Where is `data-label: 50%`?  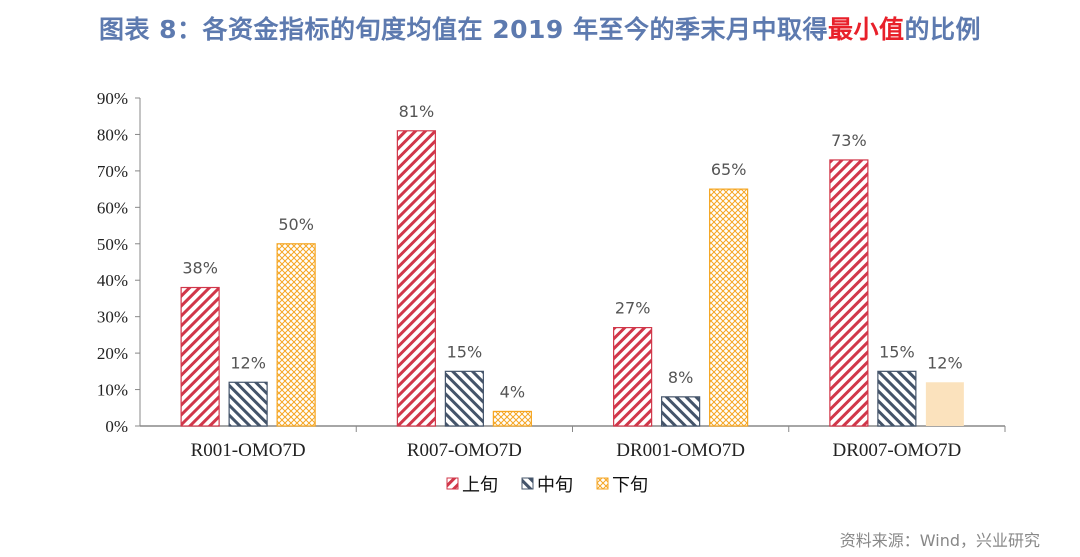 data-label: 50% is located at coordinates (296, 224).